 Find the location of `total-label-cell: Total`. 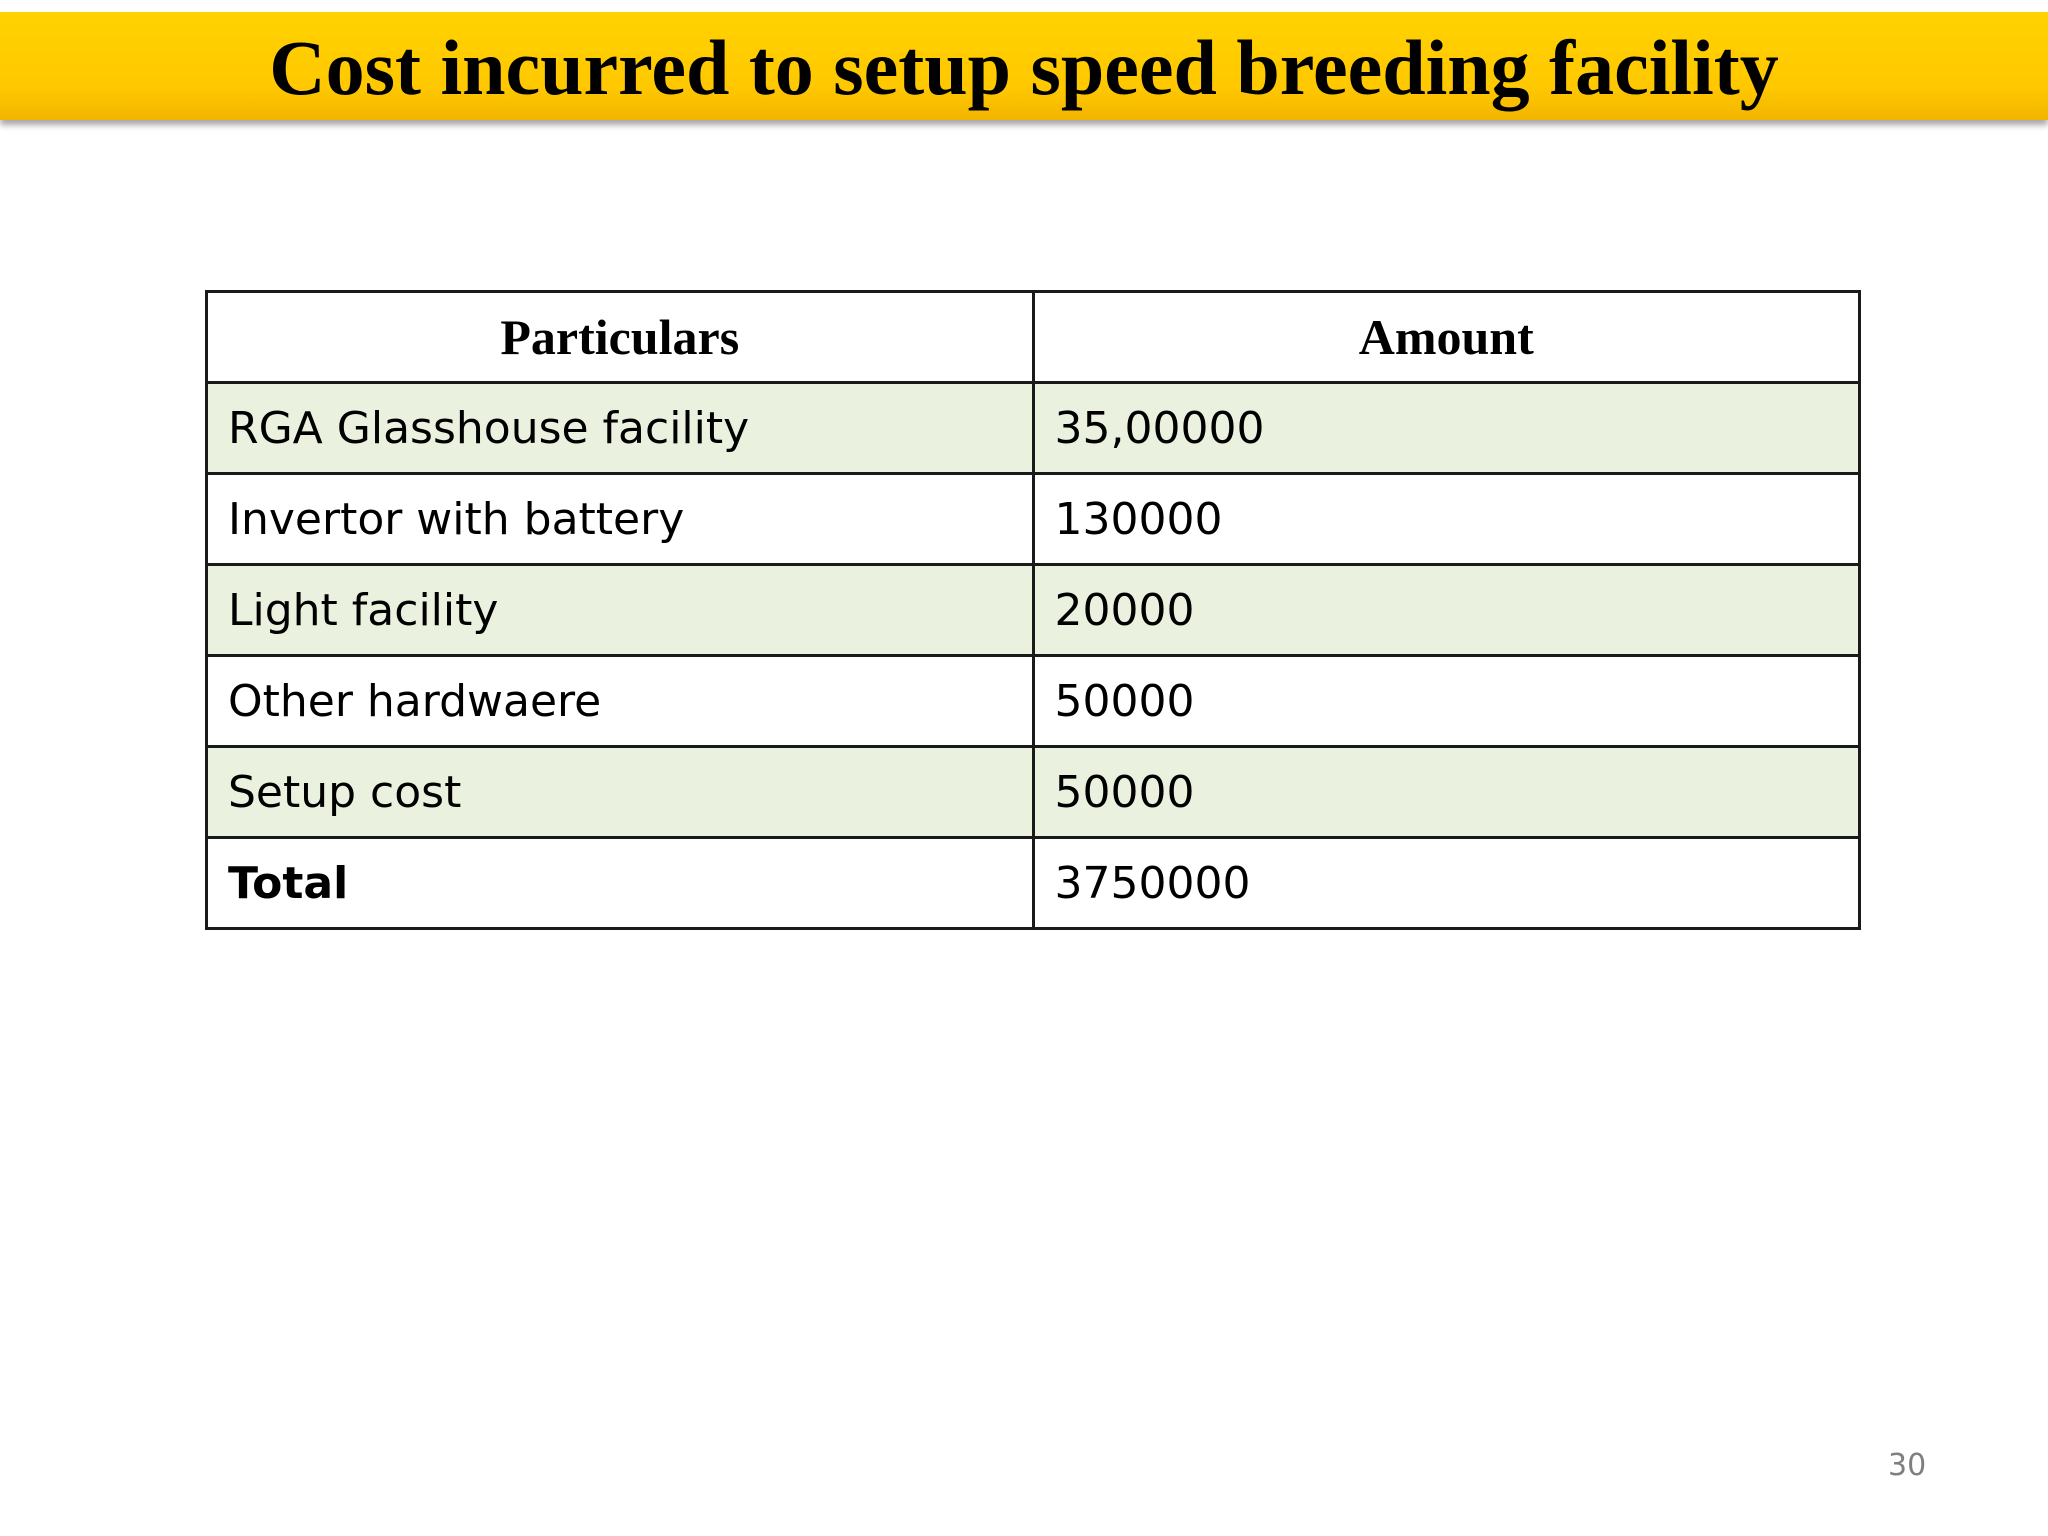

total-label-cell: Total is located at coordinates (620, 883).